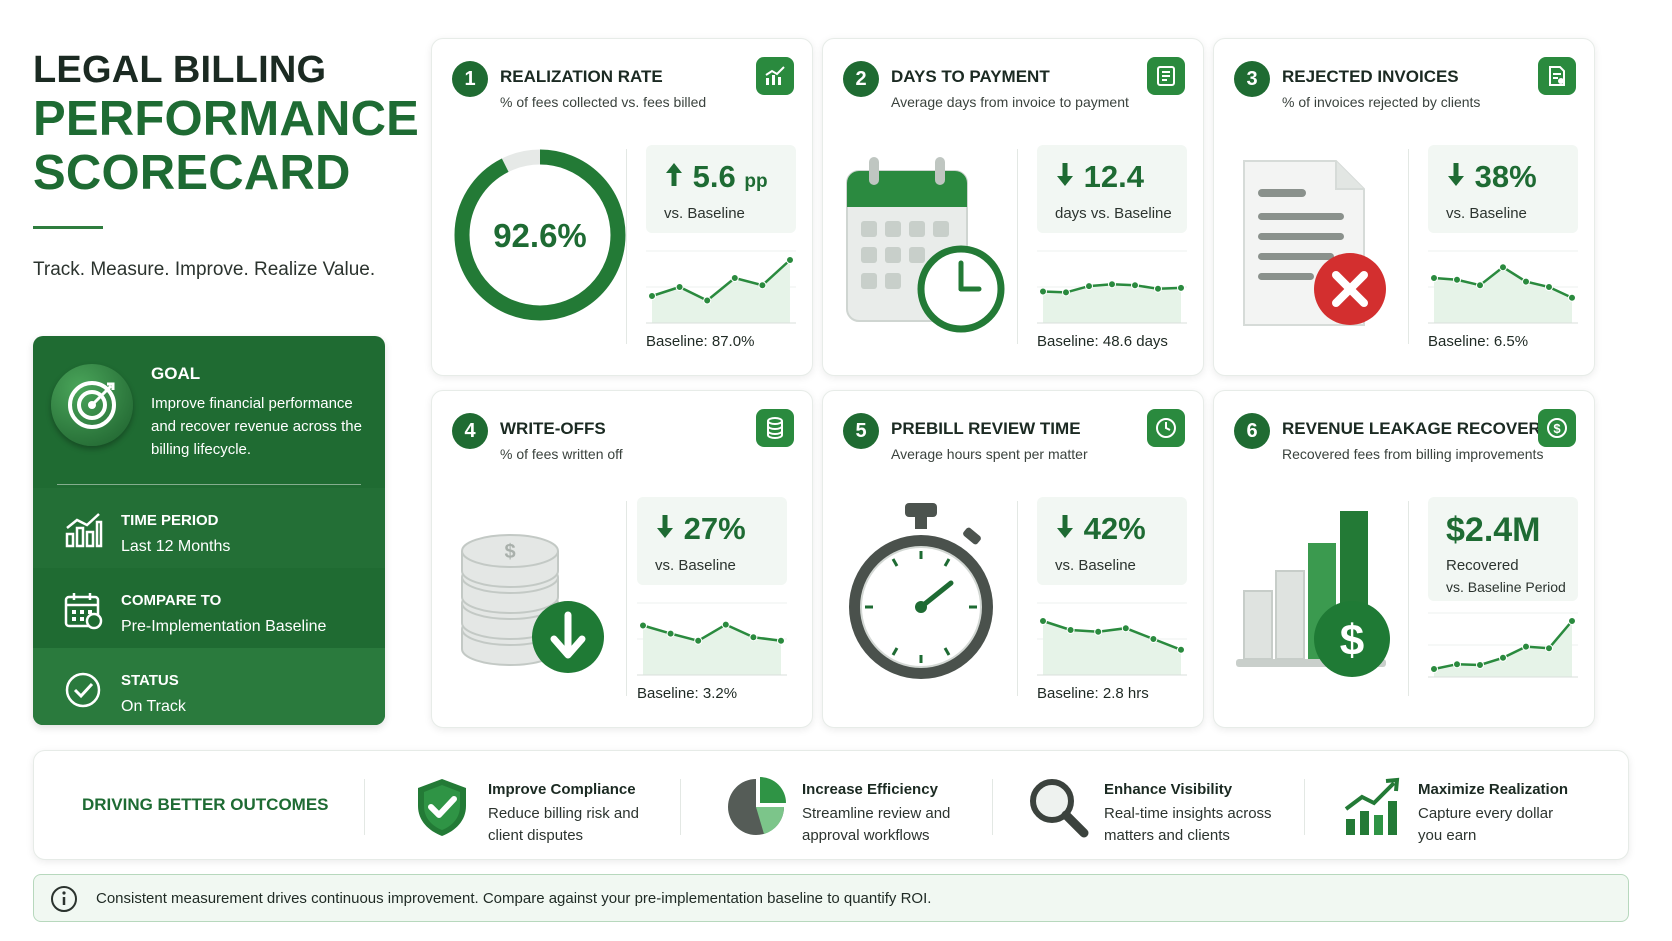 This screenshot has width=1672, height=941. What do you see at coordinates (1478, 341) in the screenshot?
I see `baseline-text: Baseline: 6.5%` at bounding box center [1478, 341].